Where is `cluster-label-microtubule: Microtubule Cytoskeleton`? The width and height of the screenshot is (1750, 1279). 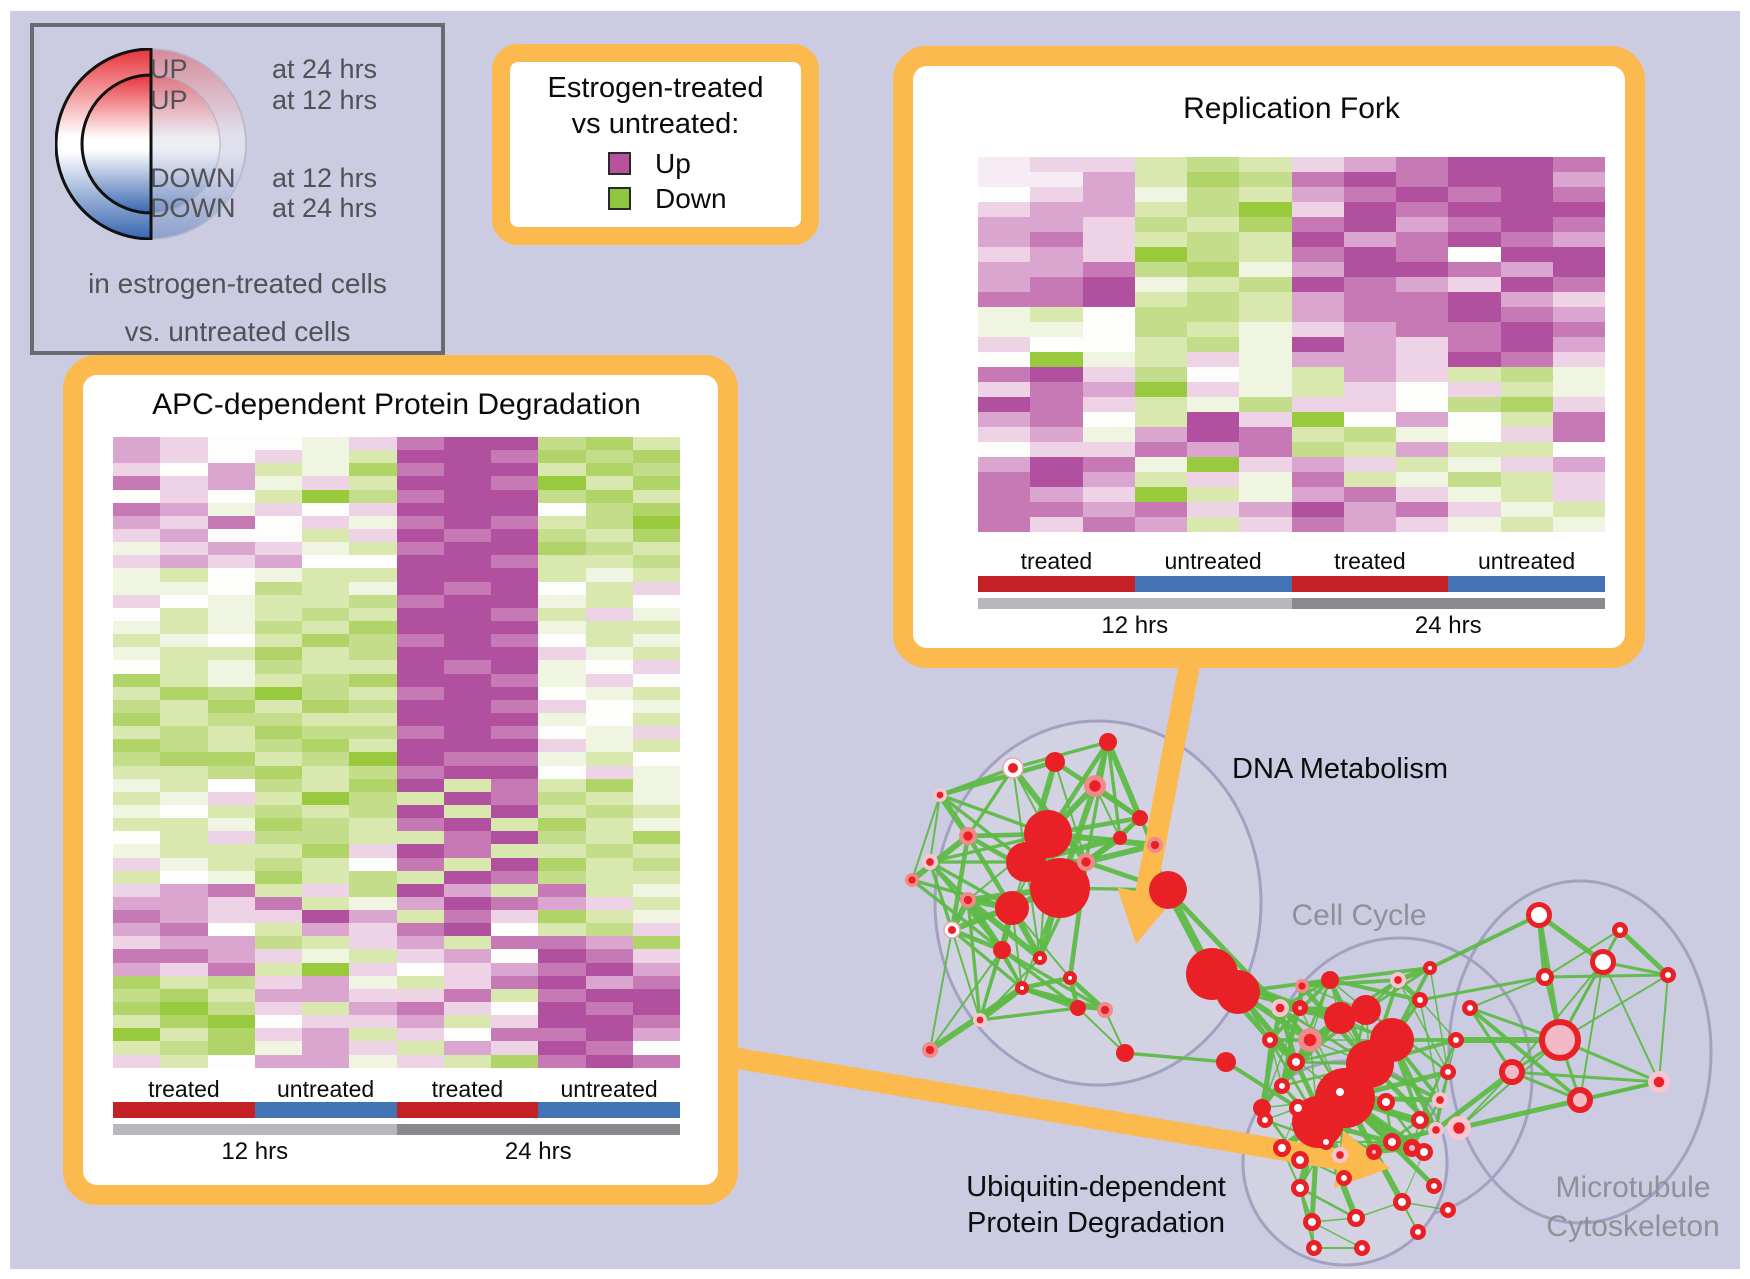 cluster-label-microtubule: Microtubule Cytoskeleton is located at coordinates (1606, 1207).